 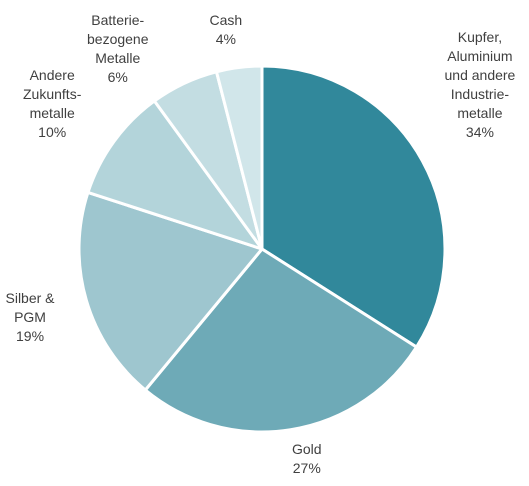 I want to click on slice-label-line: PGM, so click(x=30, y=317).